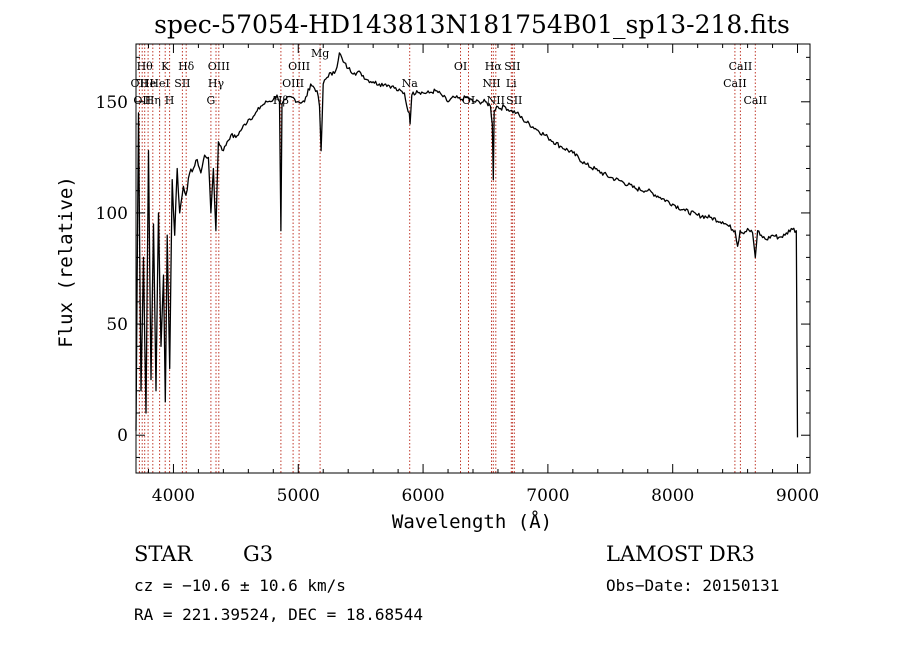  Describe the element at coordinates (258, 554) in the screenshot. I see `spectral-subclass: G3` at that location.